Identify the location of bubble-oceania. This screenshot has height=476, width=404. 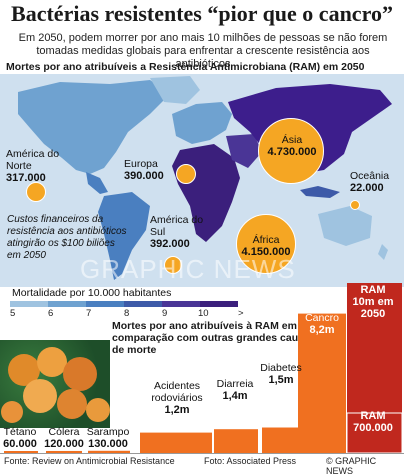
(355, 205).